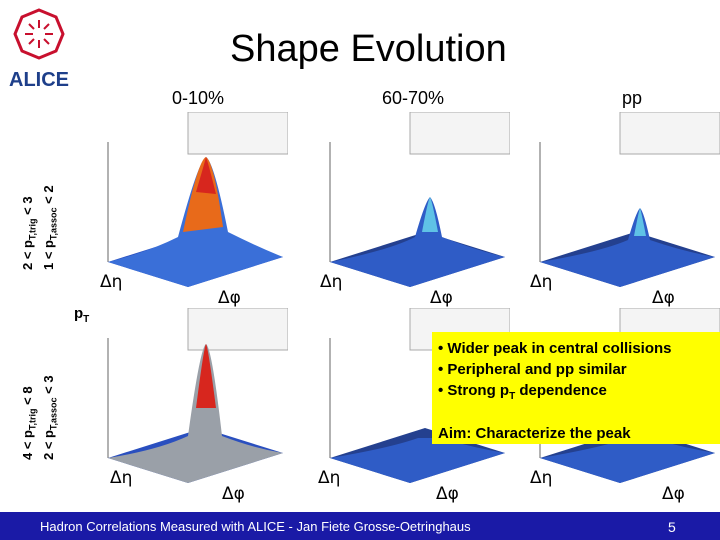  I want to click on pt-arrow-label: pT, so click(82, 315).